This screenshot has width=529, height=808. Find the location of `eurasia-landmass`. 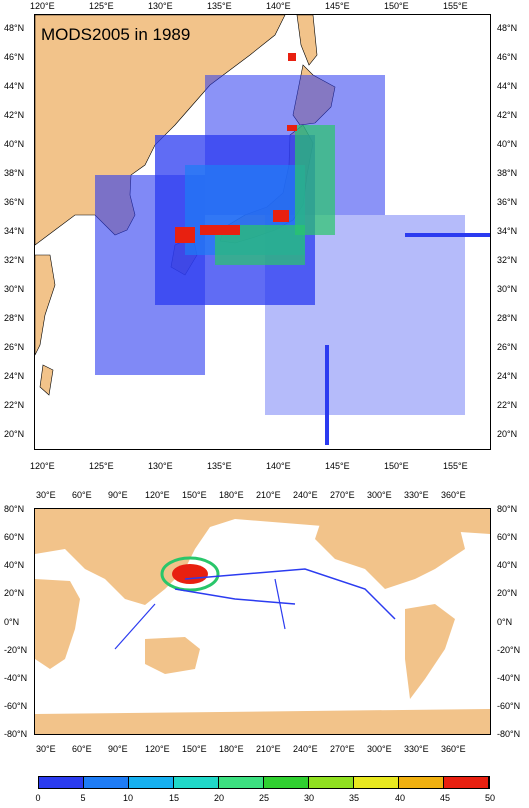

eurasia-landmass is located at coordinates (262, 557).